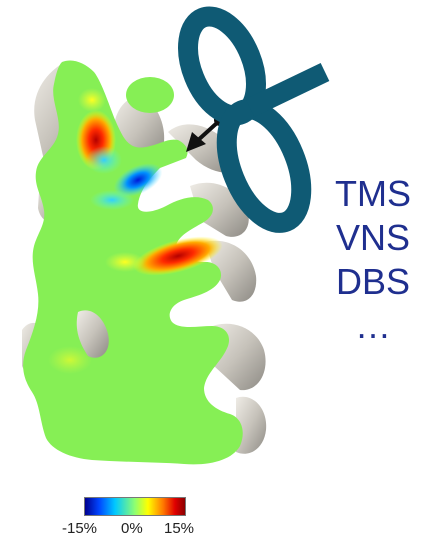  I want to click on colorbar-mid-label: 0%, so click(132, 528).